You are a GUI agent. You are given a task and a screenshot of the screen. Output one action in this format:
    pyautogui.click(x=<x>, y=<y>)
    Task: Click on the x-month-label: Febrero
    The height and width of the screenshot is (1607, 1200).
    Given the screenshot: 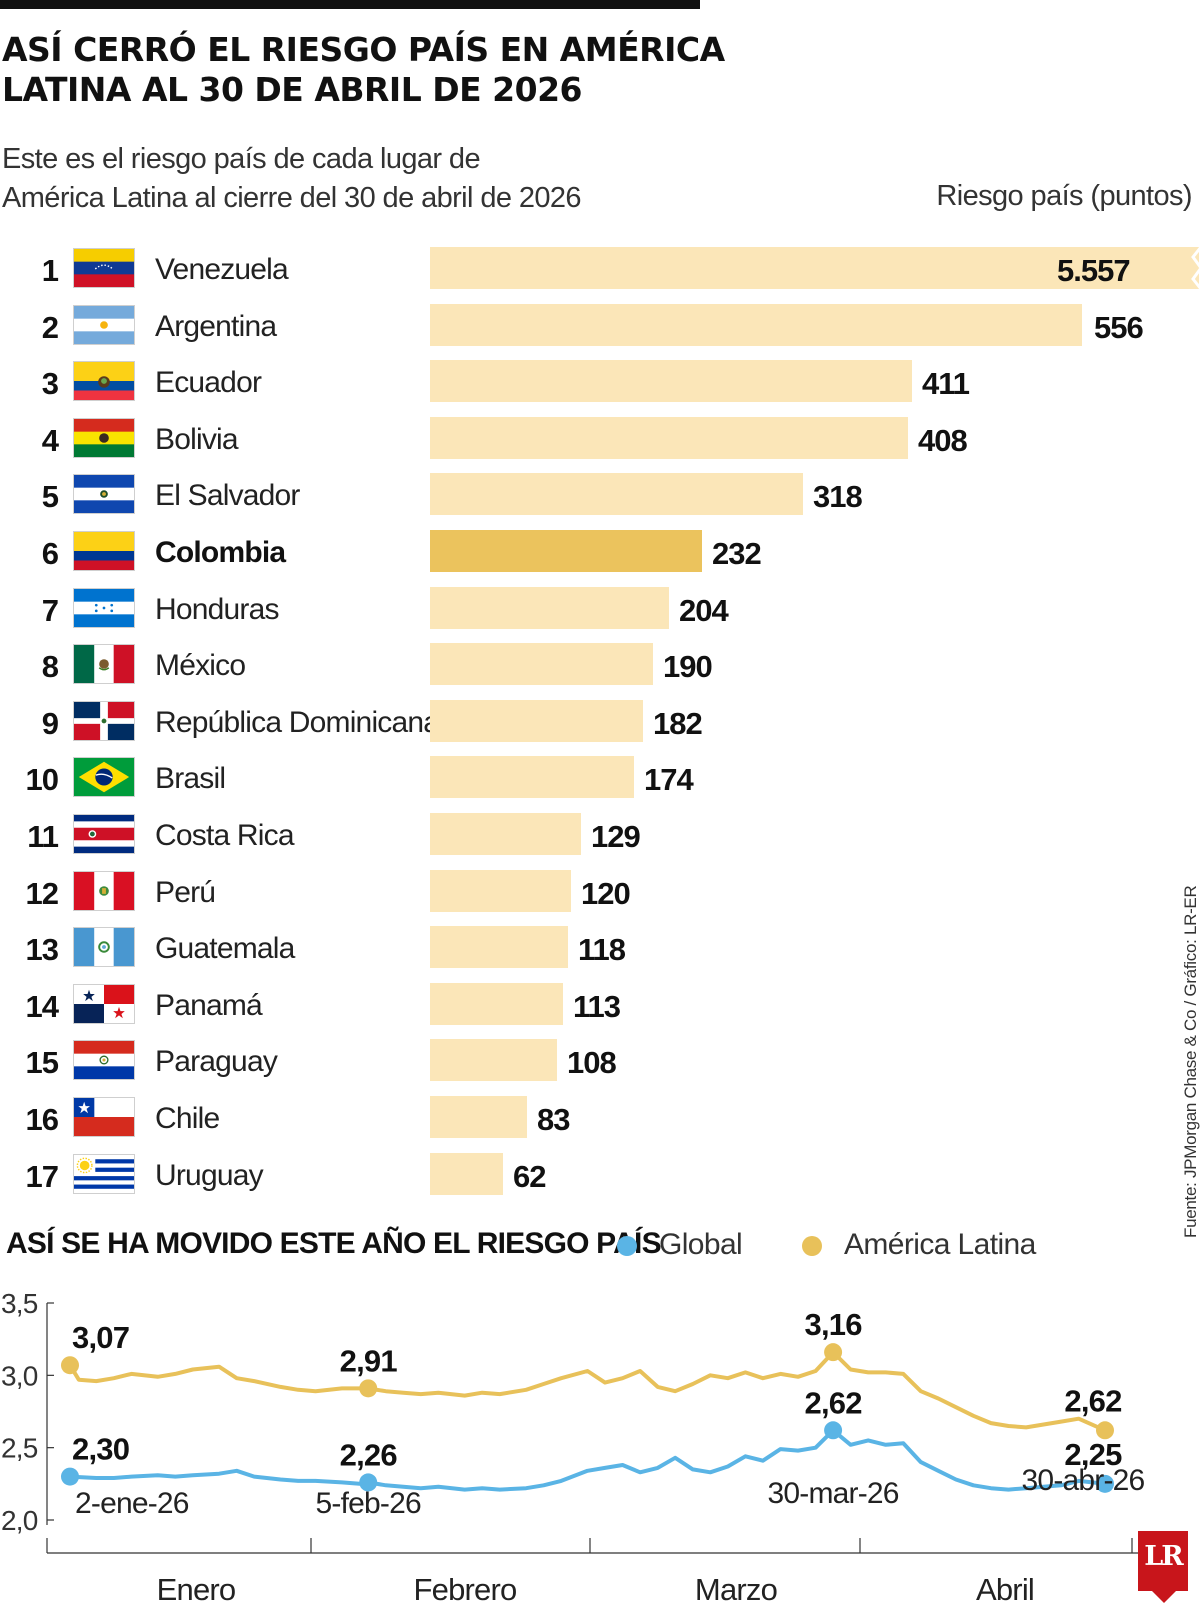 What is the action you would take?
    pyautogui.click(x=465, y=1589)
    